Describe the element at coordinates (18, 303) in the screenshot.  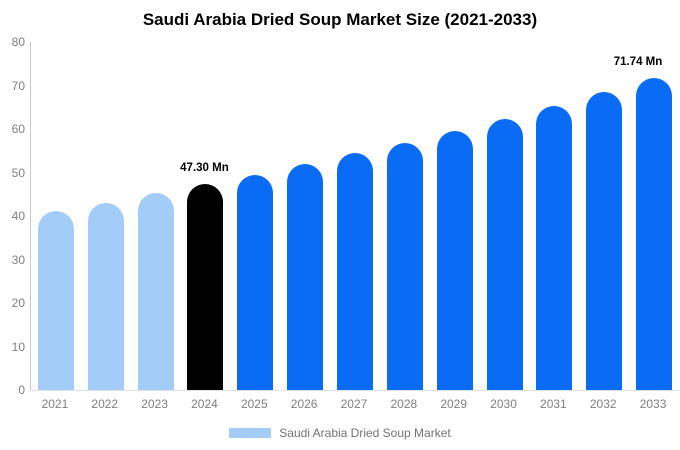
I see `y-axis-tick-20: 20` at that location.